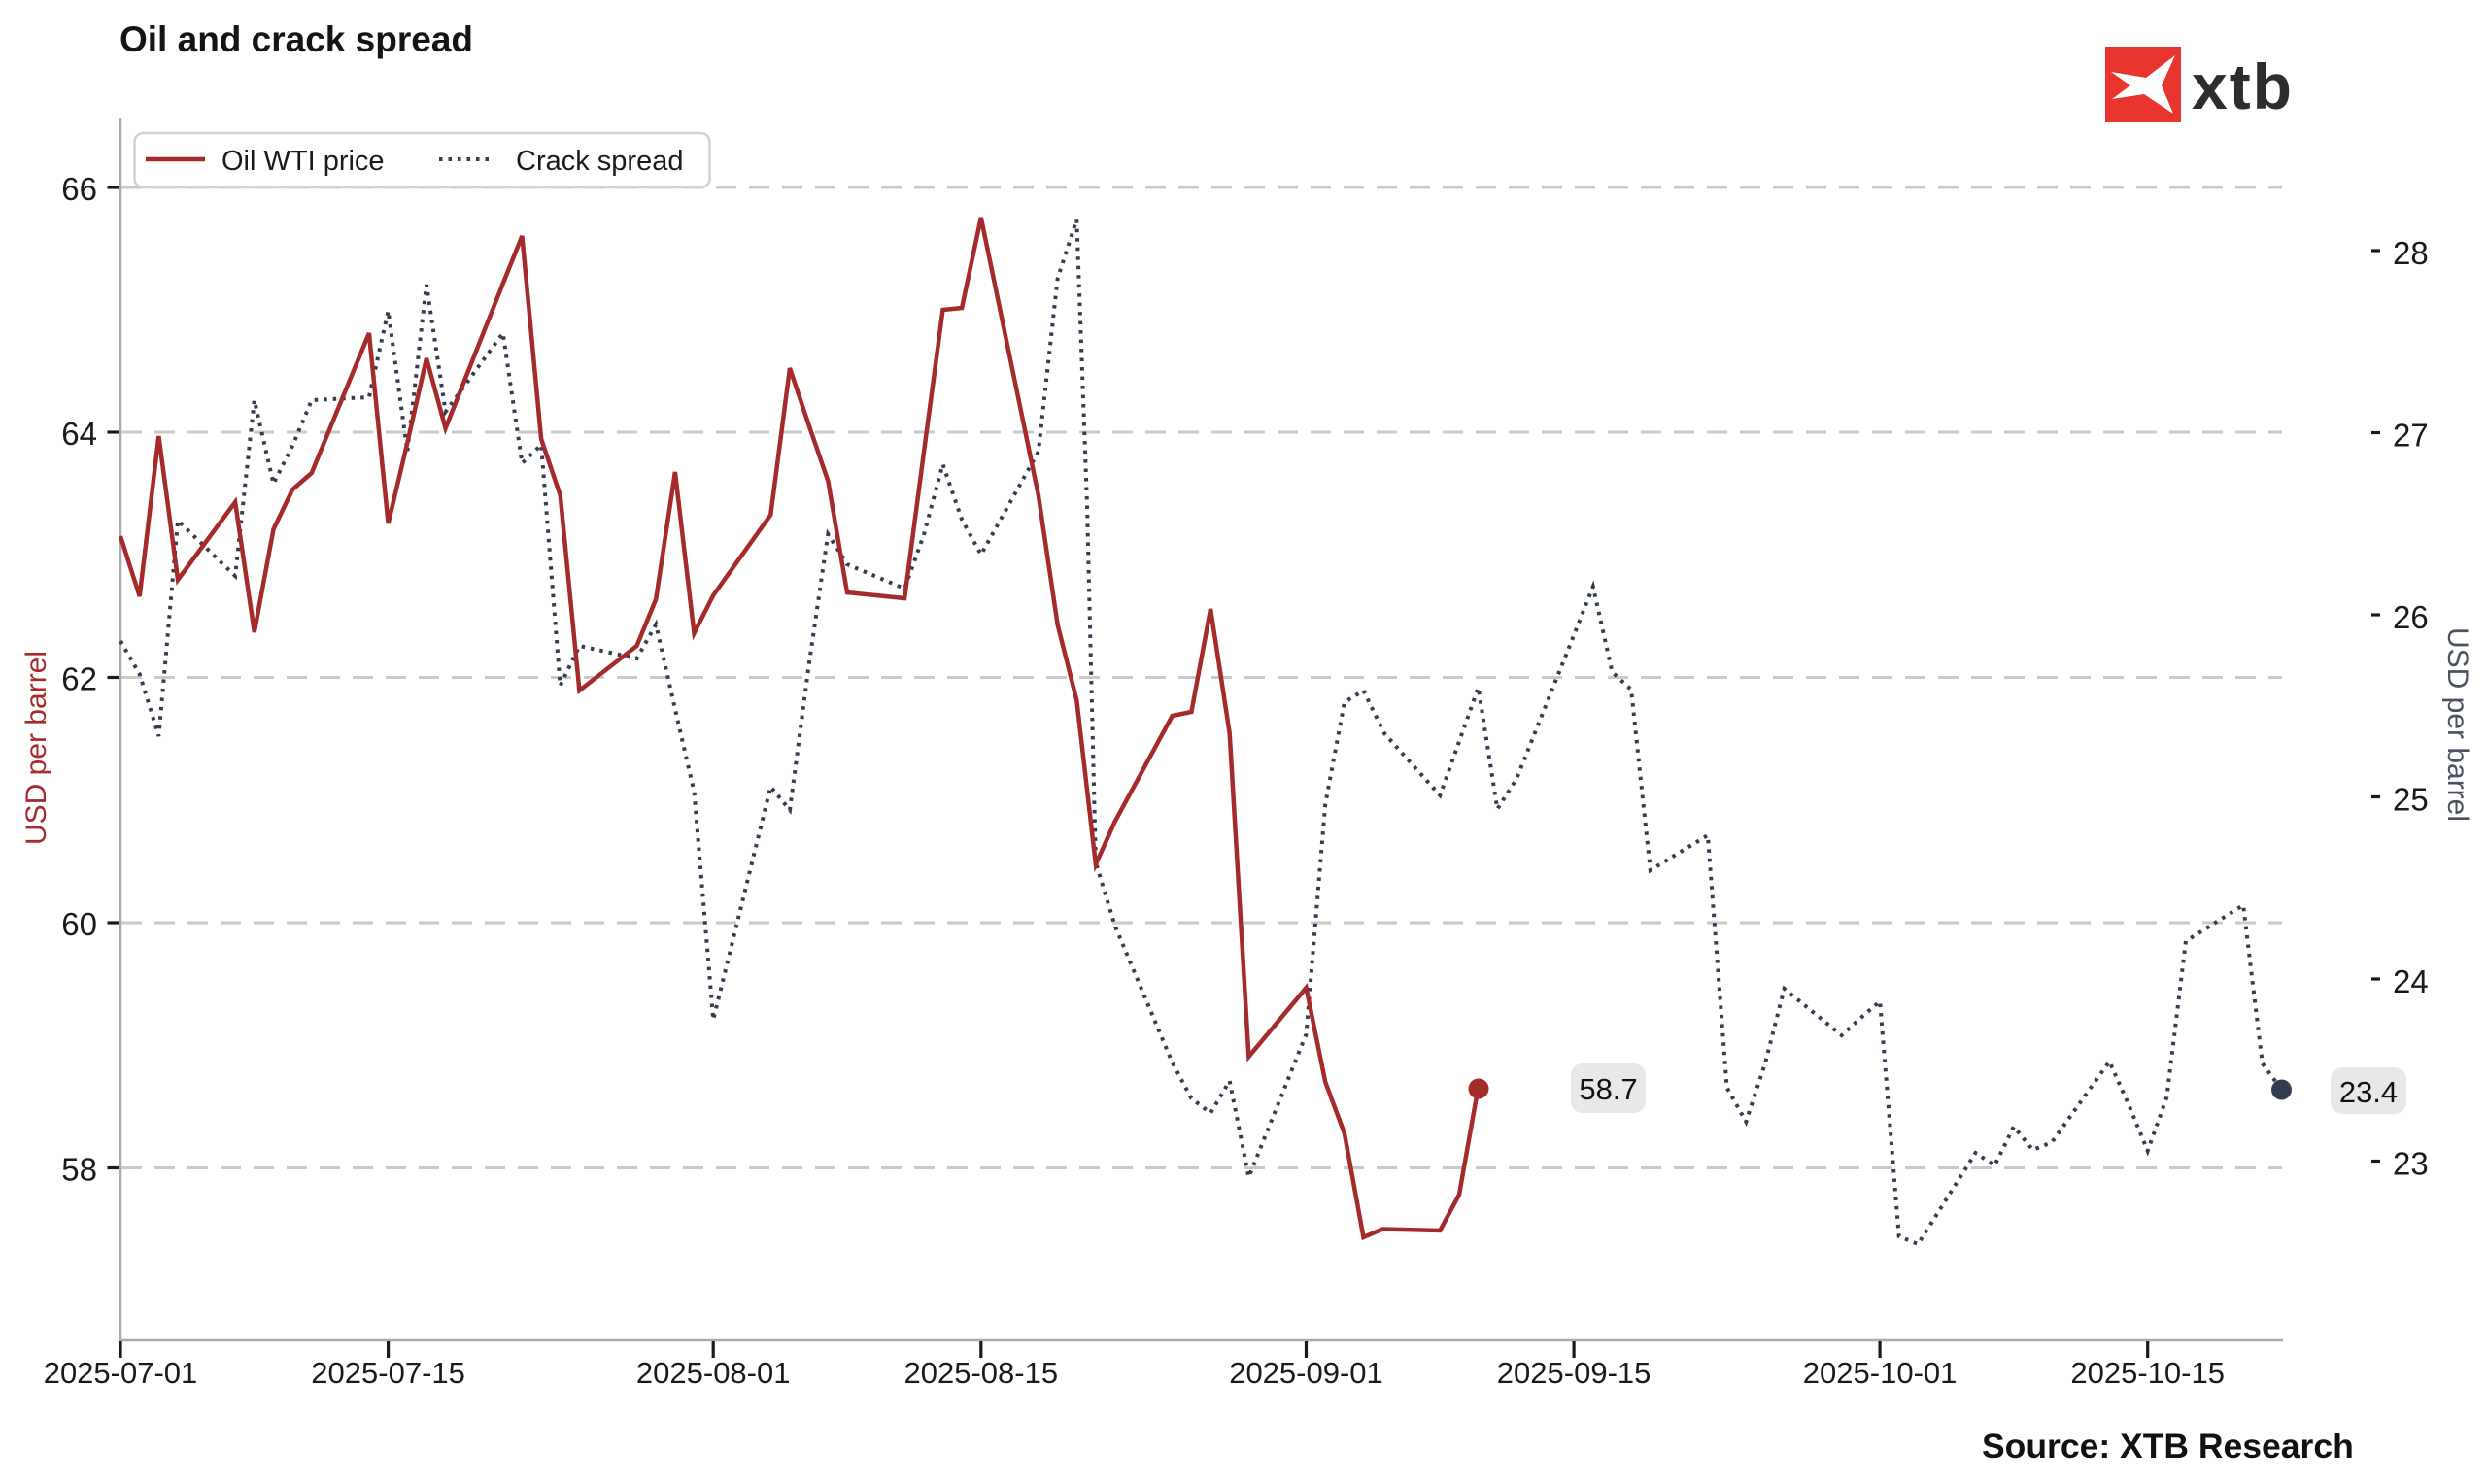  Describe the element at coordinates (296, 39) in the screenshot. I see `svg-text: Oil and crack spread` at that location.